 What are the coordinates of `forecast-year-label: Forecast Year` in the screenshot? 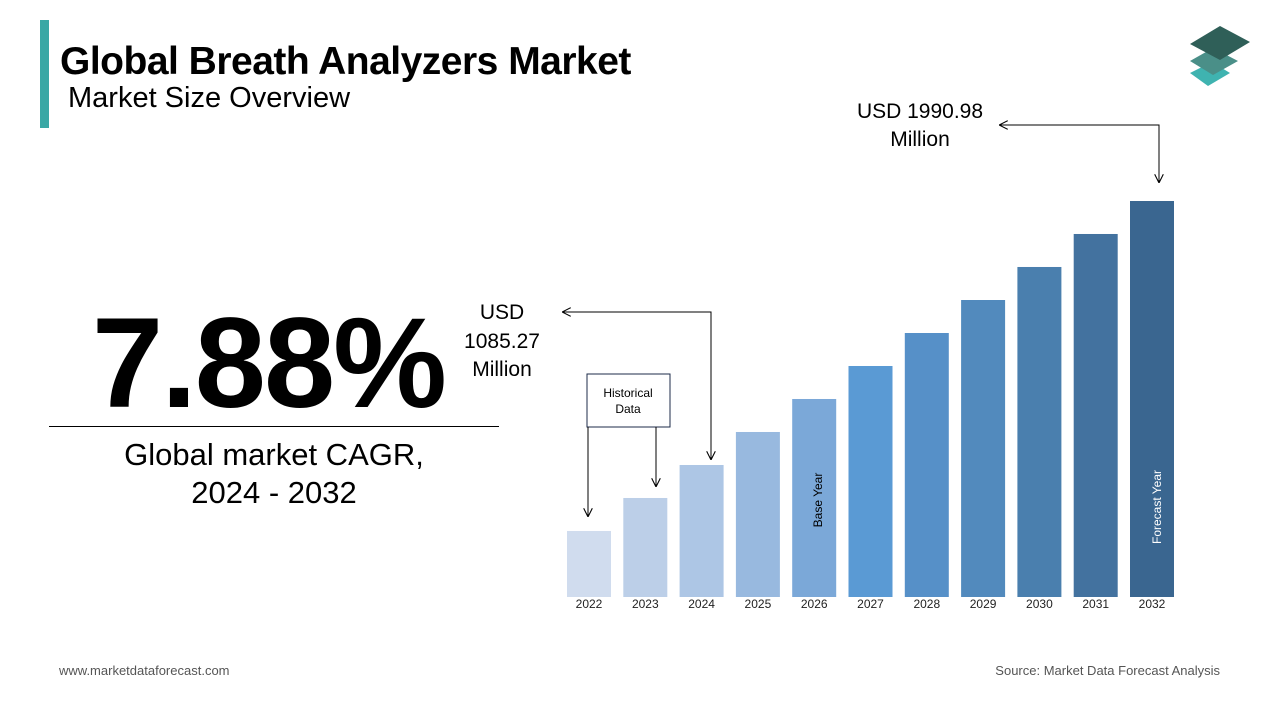 It's located at (1157, 507).